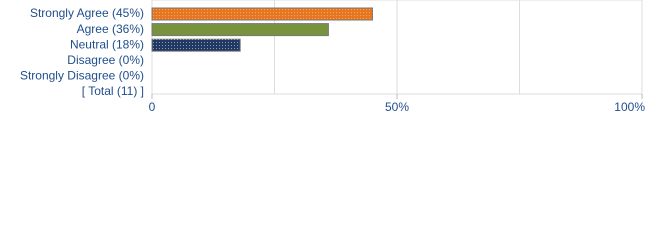  I want to click on y-tick-label: Strongly Agree (45%), so click(87, 13).